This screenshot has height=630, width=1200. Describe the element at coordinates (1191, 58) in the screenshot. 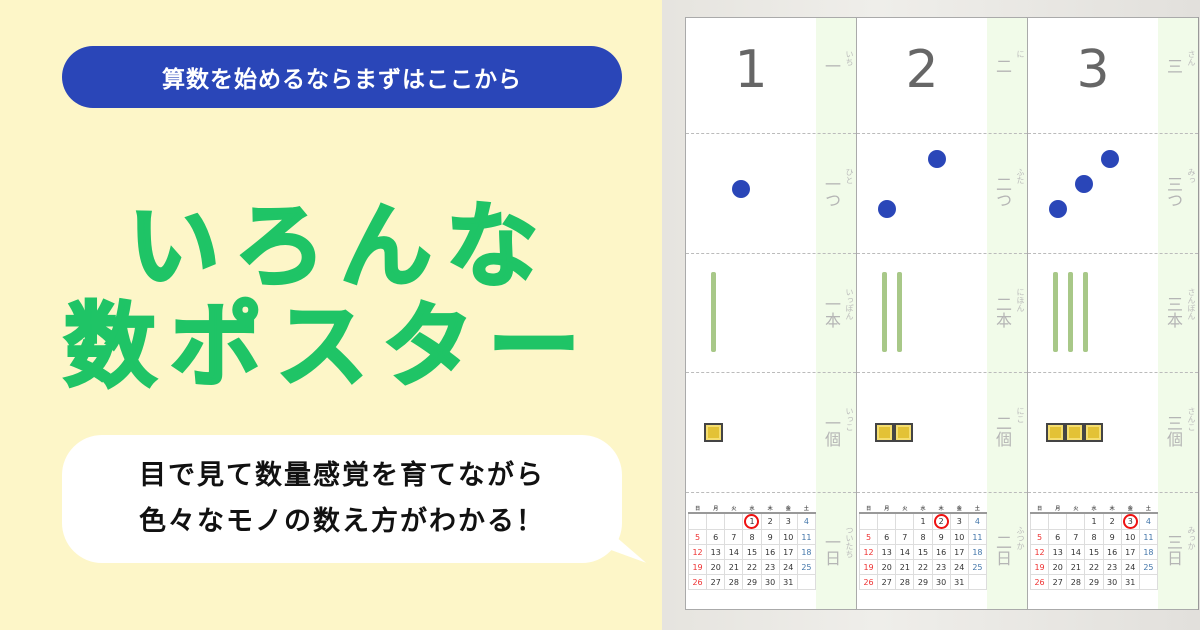

I see `furigana-label: さん` at that location.